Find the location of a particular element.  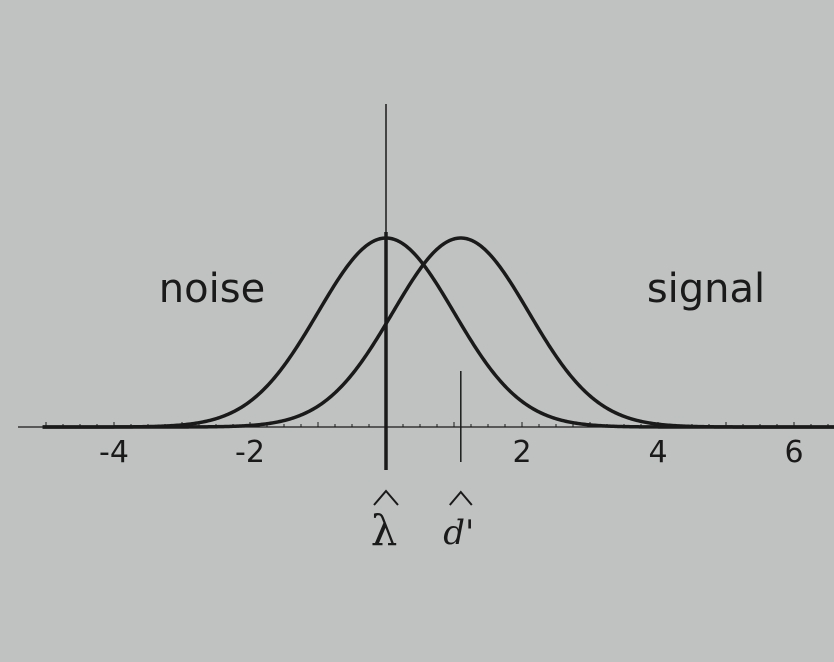

criterion-markers: λ d' is located at coordinates (422, 329).